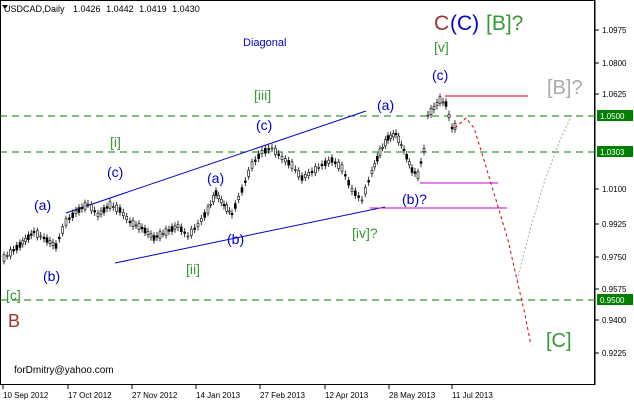 This screenshot has width=634, height=406. What do you see at coordinates (26, 395) in the screenshot?
I see `date-tick-label: 10 Sep 2012` at bounding box center [26, 395].